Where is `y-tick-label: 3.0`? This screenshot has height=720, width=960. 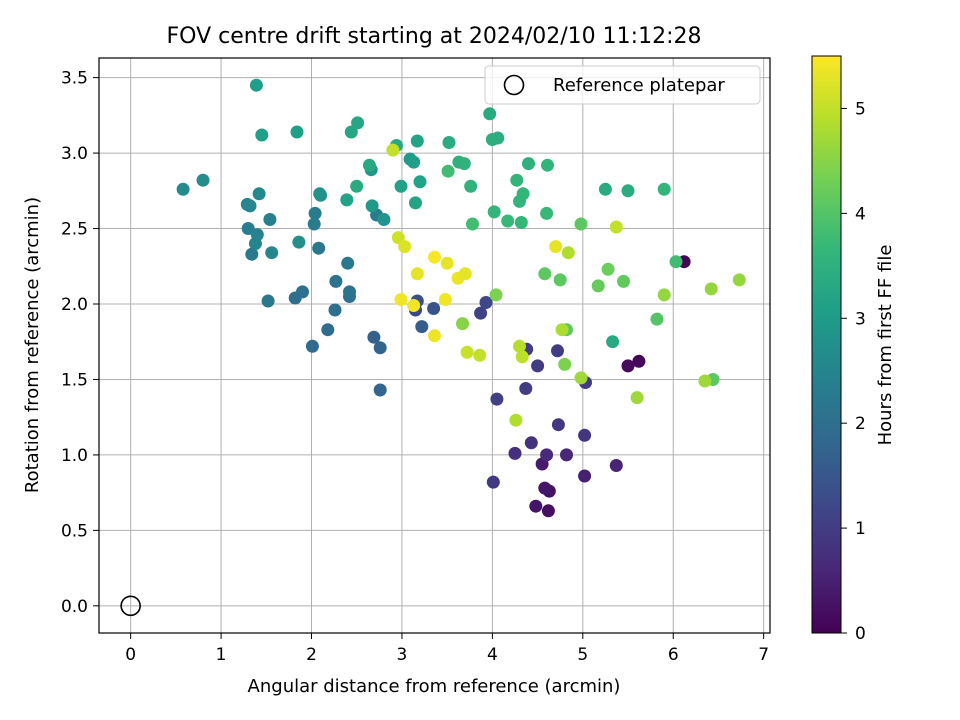
y-tick-label: 3.0 is located at coordinates (74, 154).